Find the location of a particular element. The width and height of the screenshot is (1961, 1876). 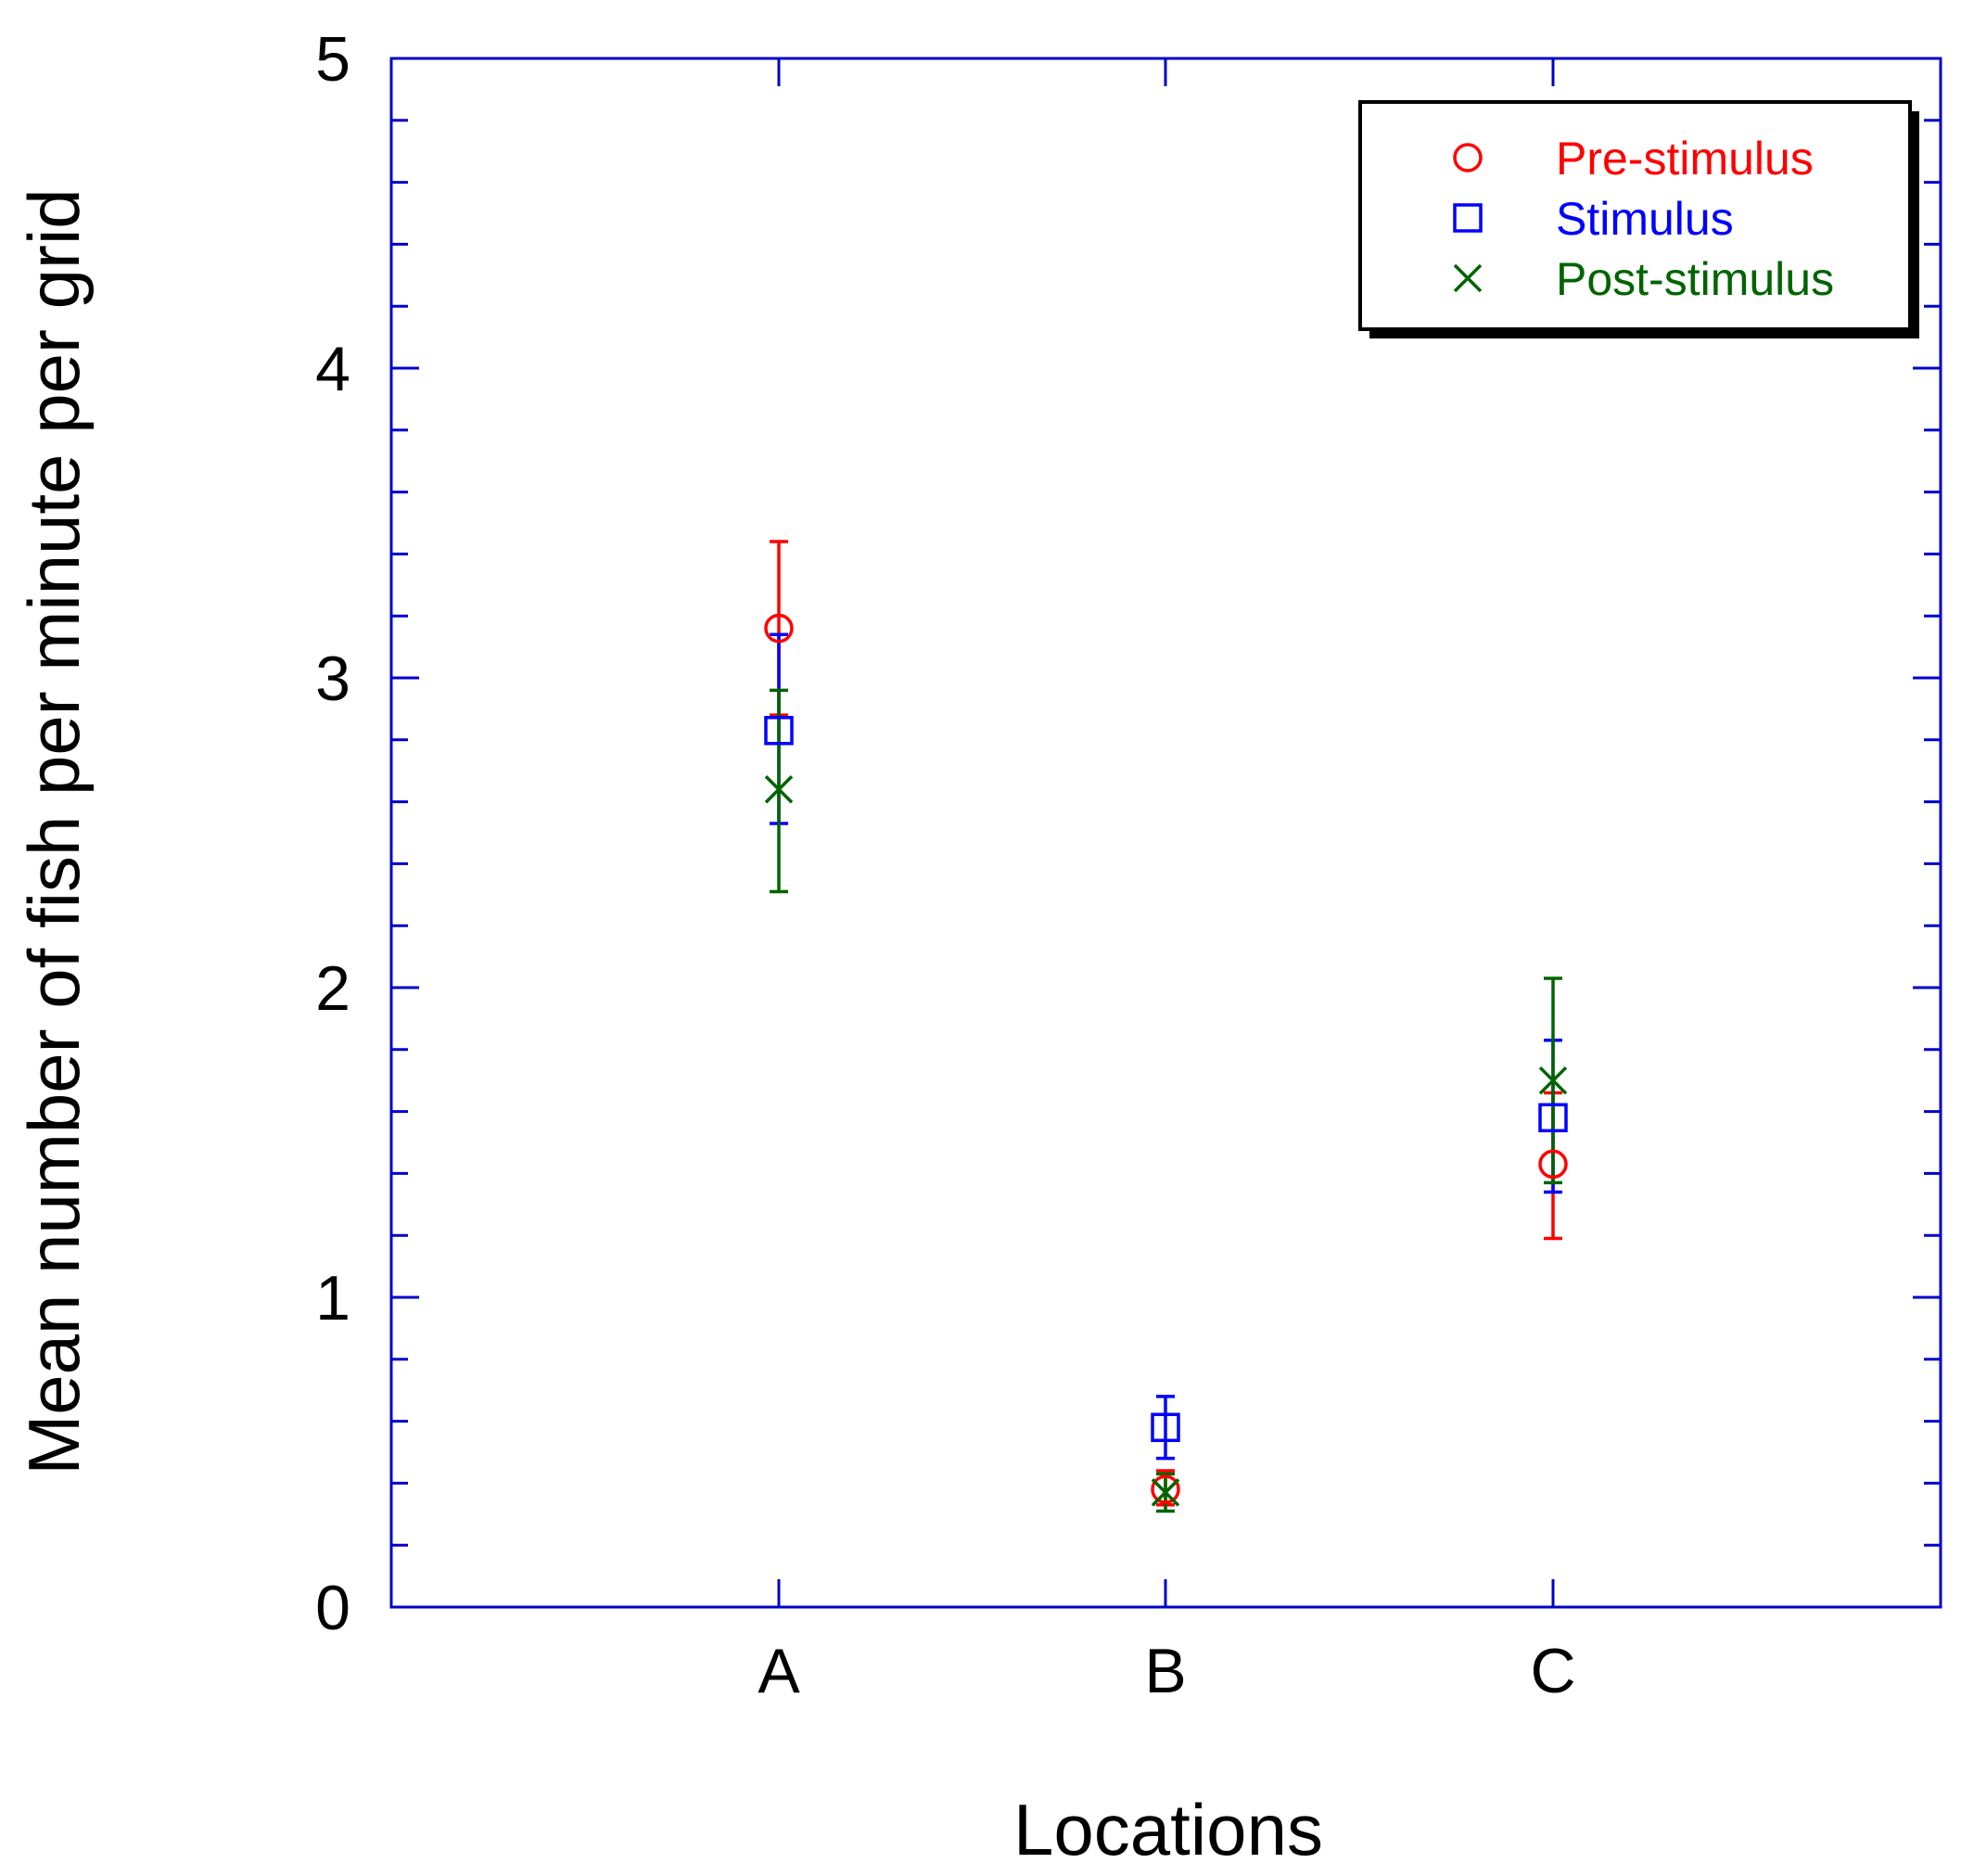

y-tick-label: 2 is located at coordinates (332, 988).